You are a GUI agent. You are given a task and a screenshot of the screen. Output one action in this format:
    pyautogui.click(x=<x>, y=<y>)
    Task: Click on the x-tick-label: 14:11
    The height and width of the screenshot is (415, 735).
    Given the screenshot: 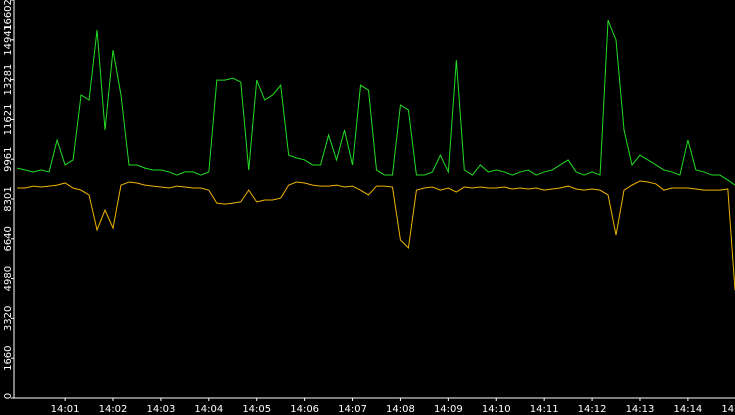 What is the action you would take?
    pyautogui.click(x=544, y=409)
    